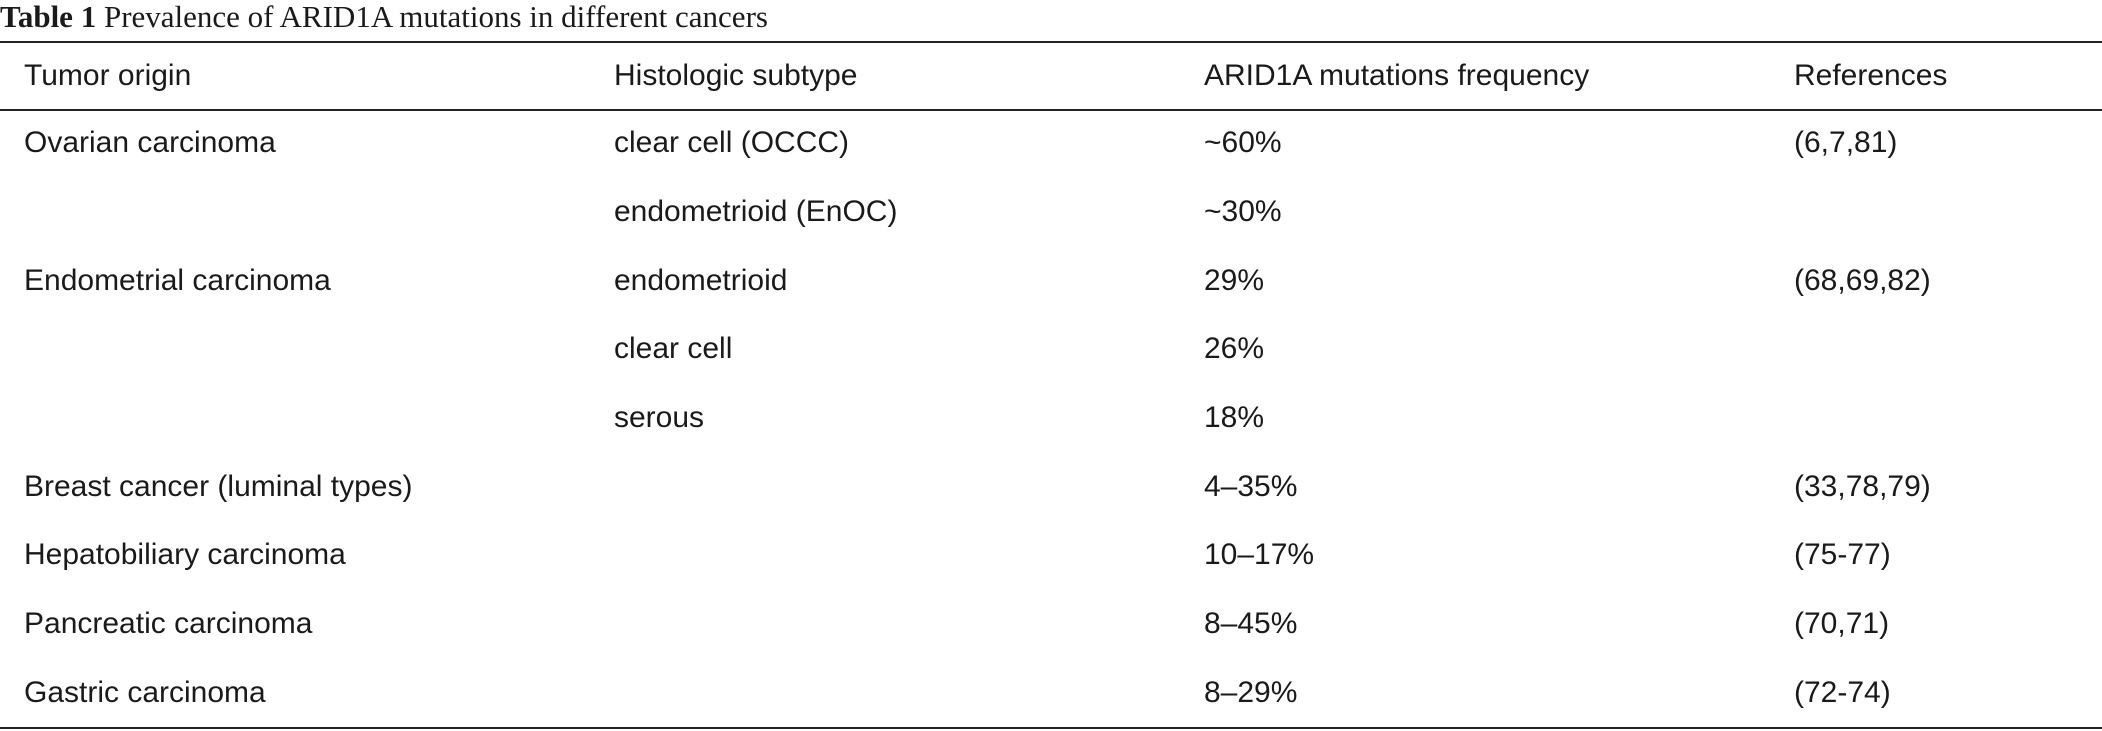 The height and width of the screenshot is (731, 2102). Describe the element at coordinates (732, 143) in the screenshot. I see `cell-histologic-subtype: clear cell (OCCC)` at that location.